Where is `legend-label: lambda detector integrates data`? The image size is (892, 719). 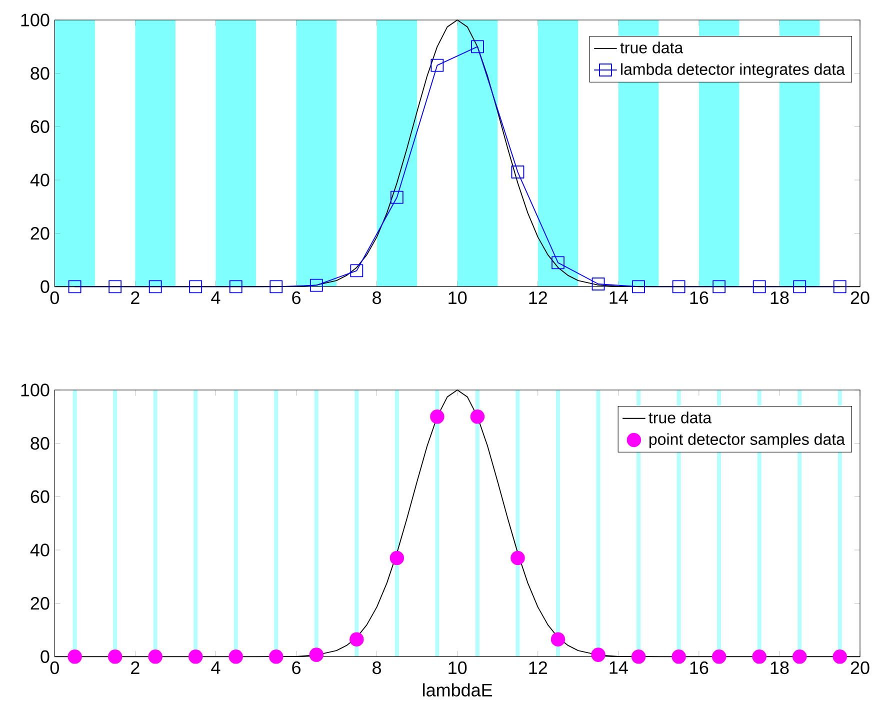
legend-label: lambda detector integrates data is located at coordinates (733, 70).